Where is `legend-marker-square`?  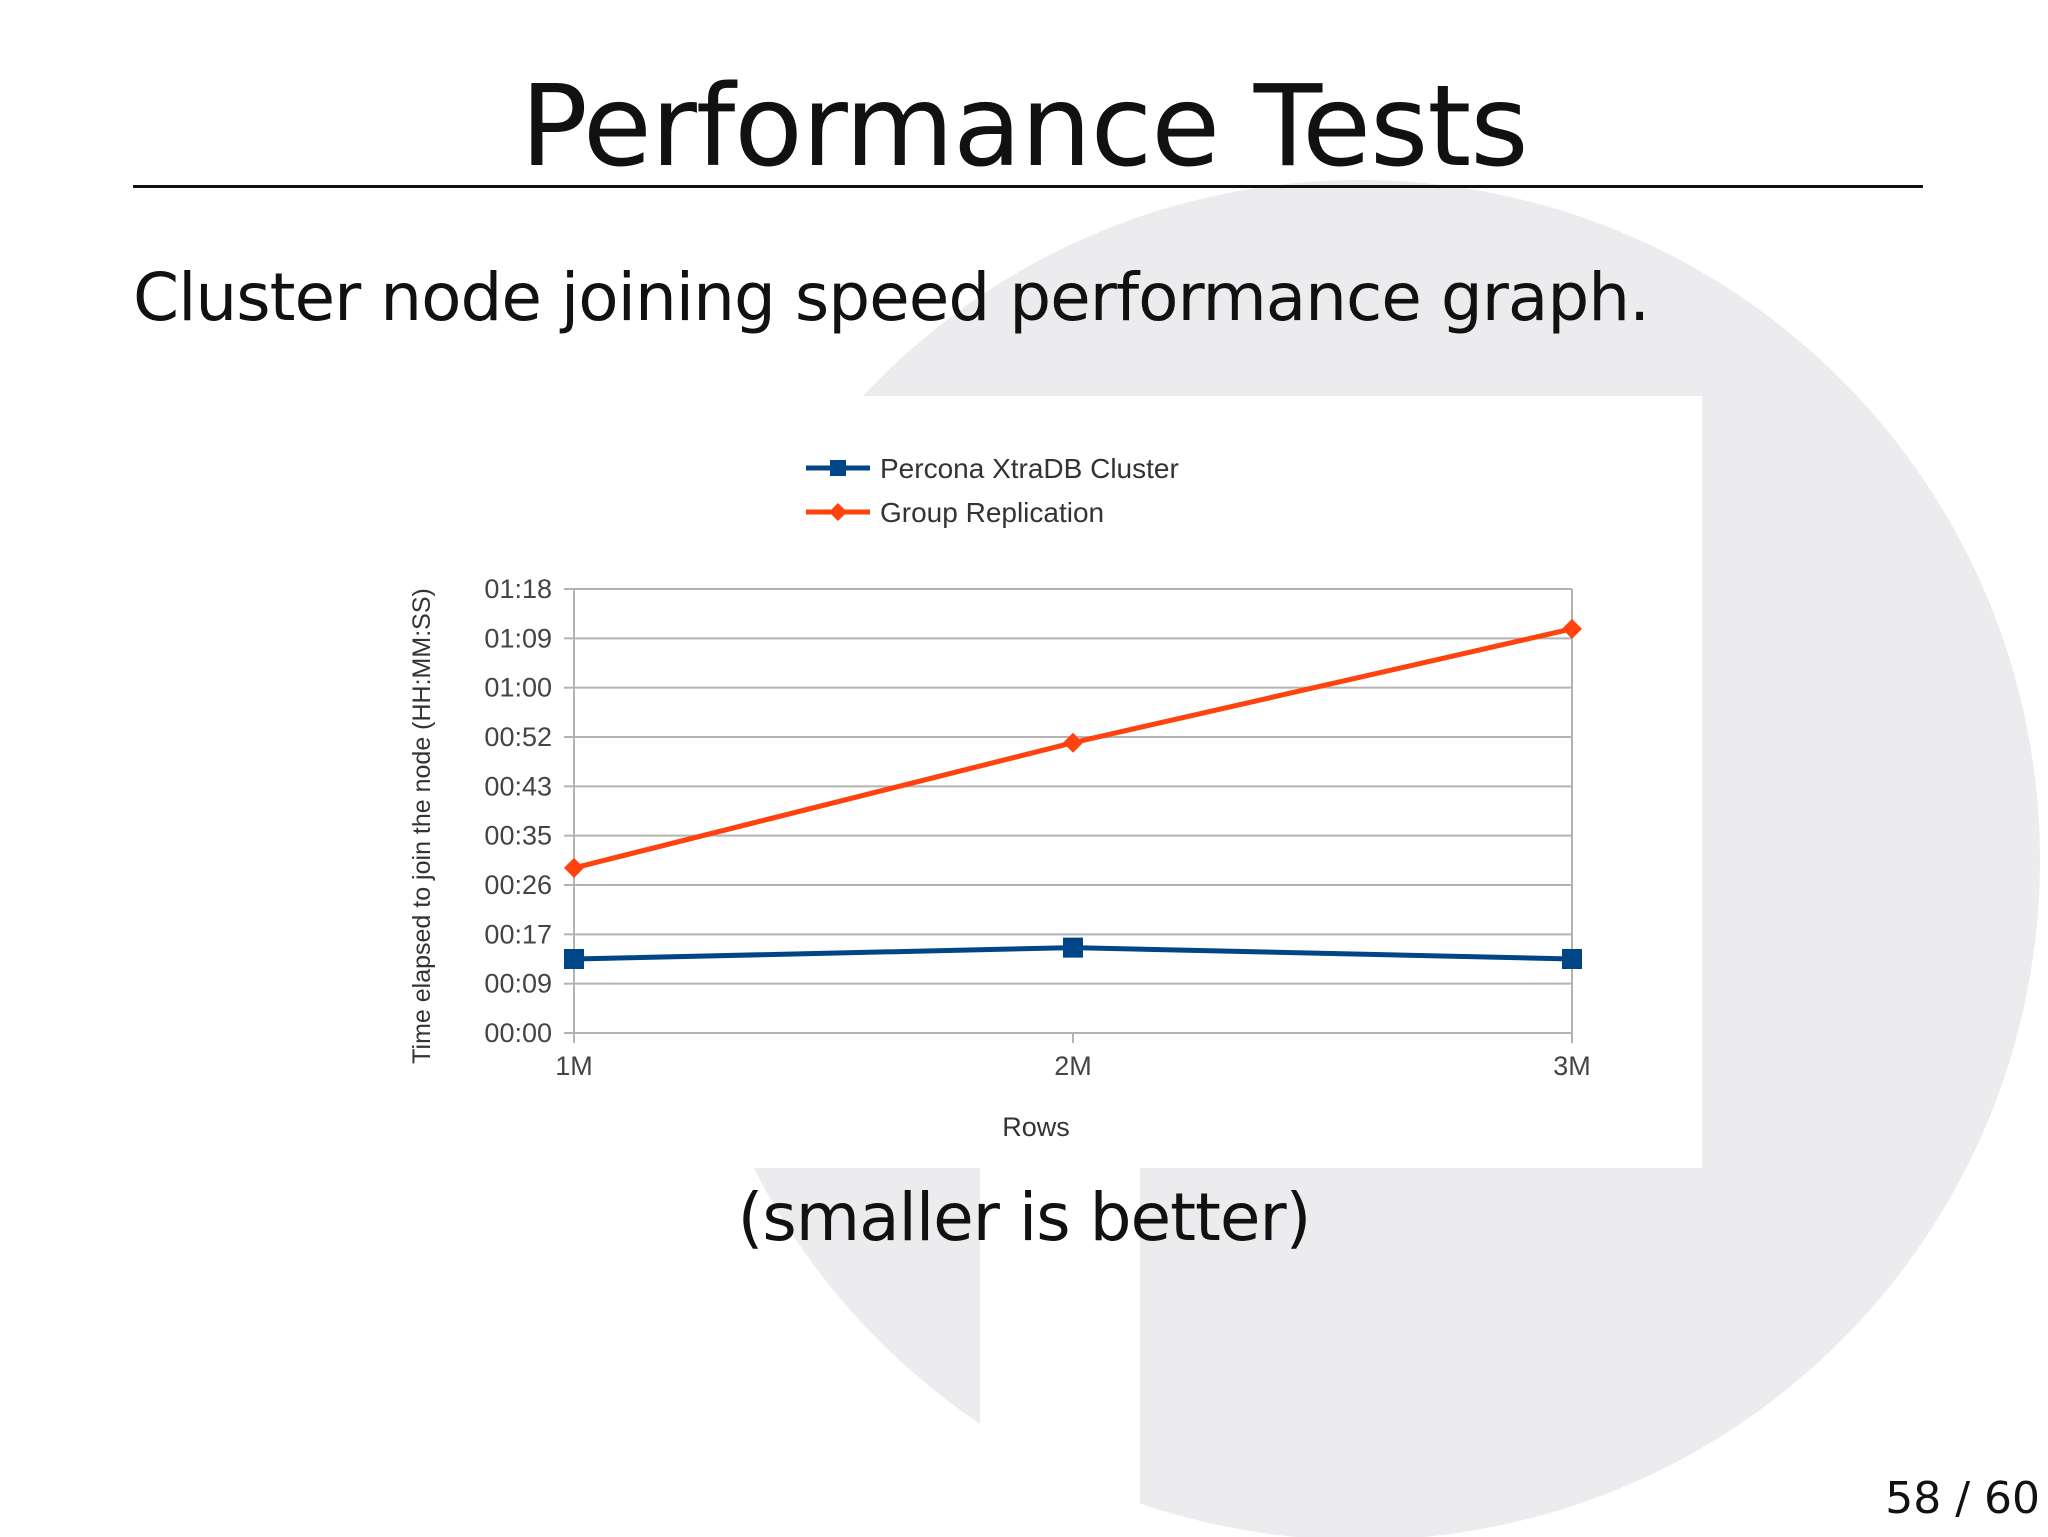
legend-marker-square is located at coordinates (838, 468).